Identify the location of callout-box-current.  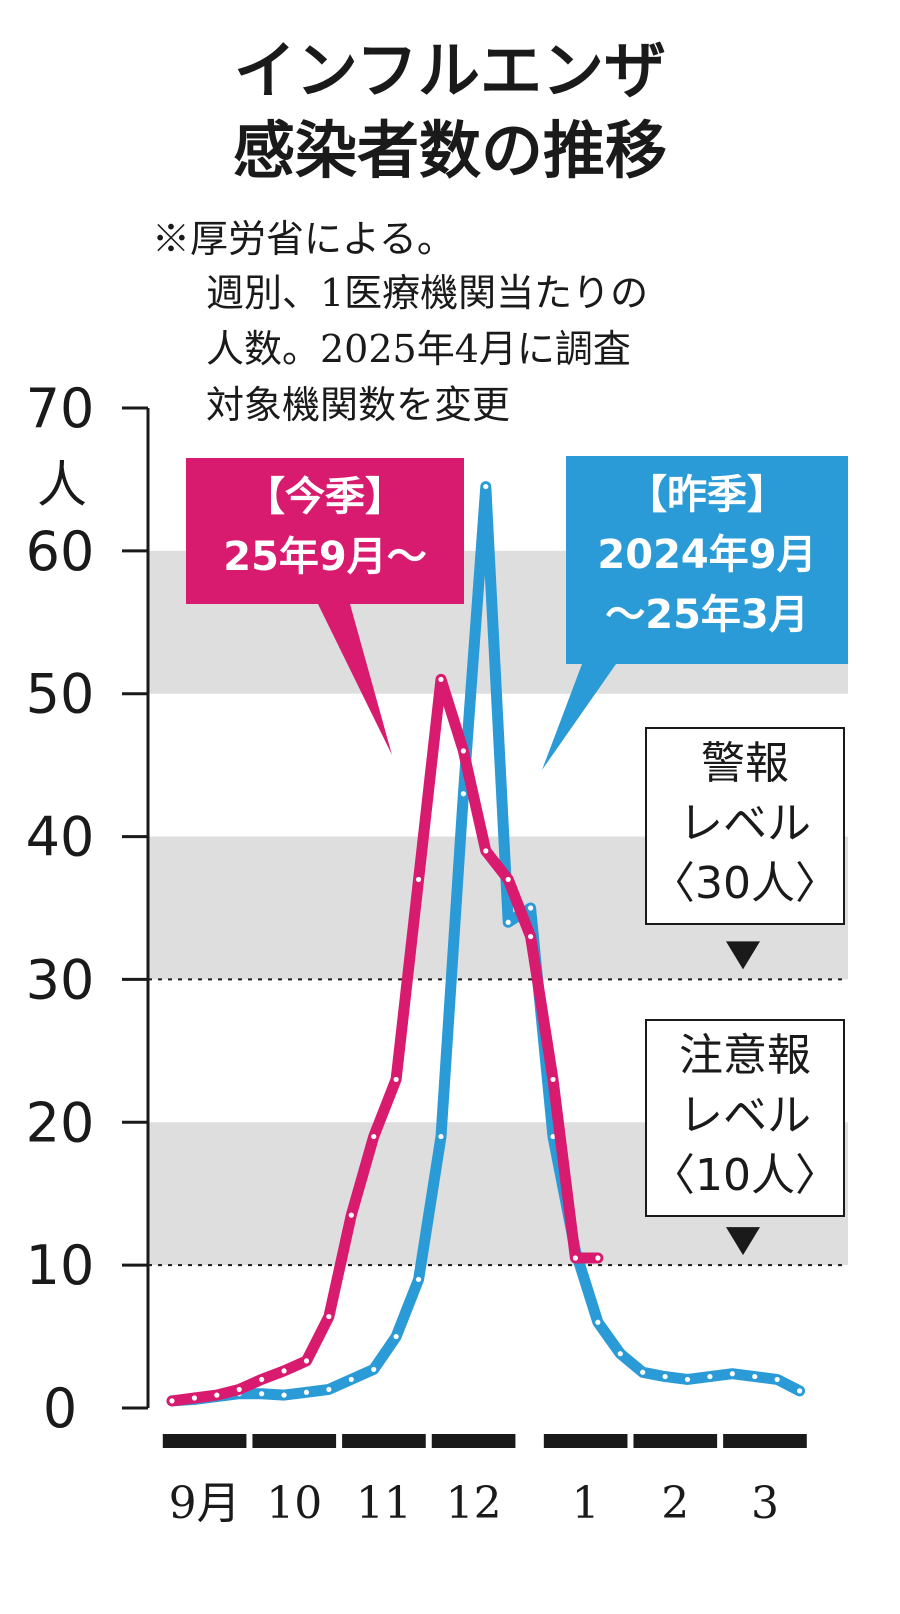
(325, 531).